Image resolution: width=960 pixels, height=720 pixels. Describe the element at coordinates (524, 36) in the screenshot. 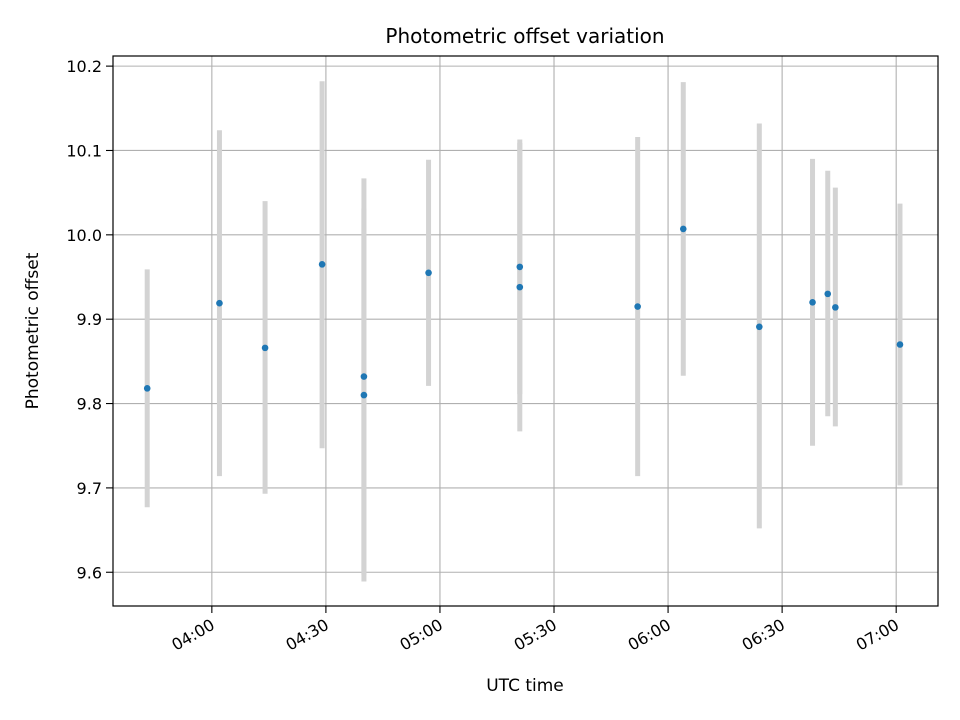

I see `chart-title: Photometric offset variation` at that location.